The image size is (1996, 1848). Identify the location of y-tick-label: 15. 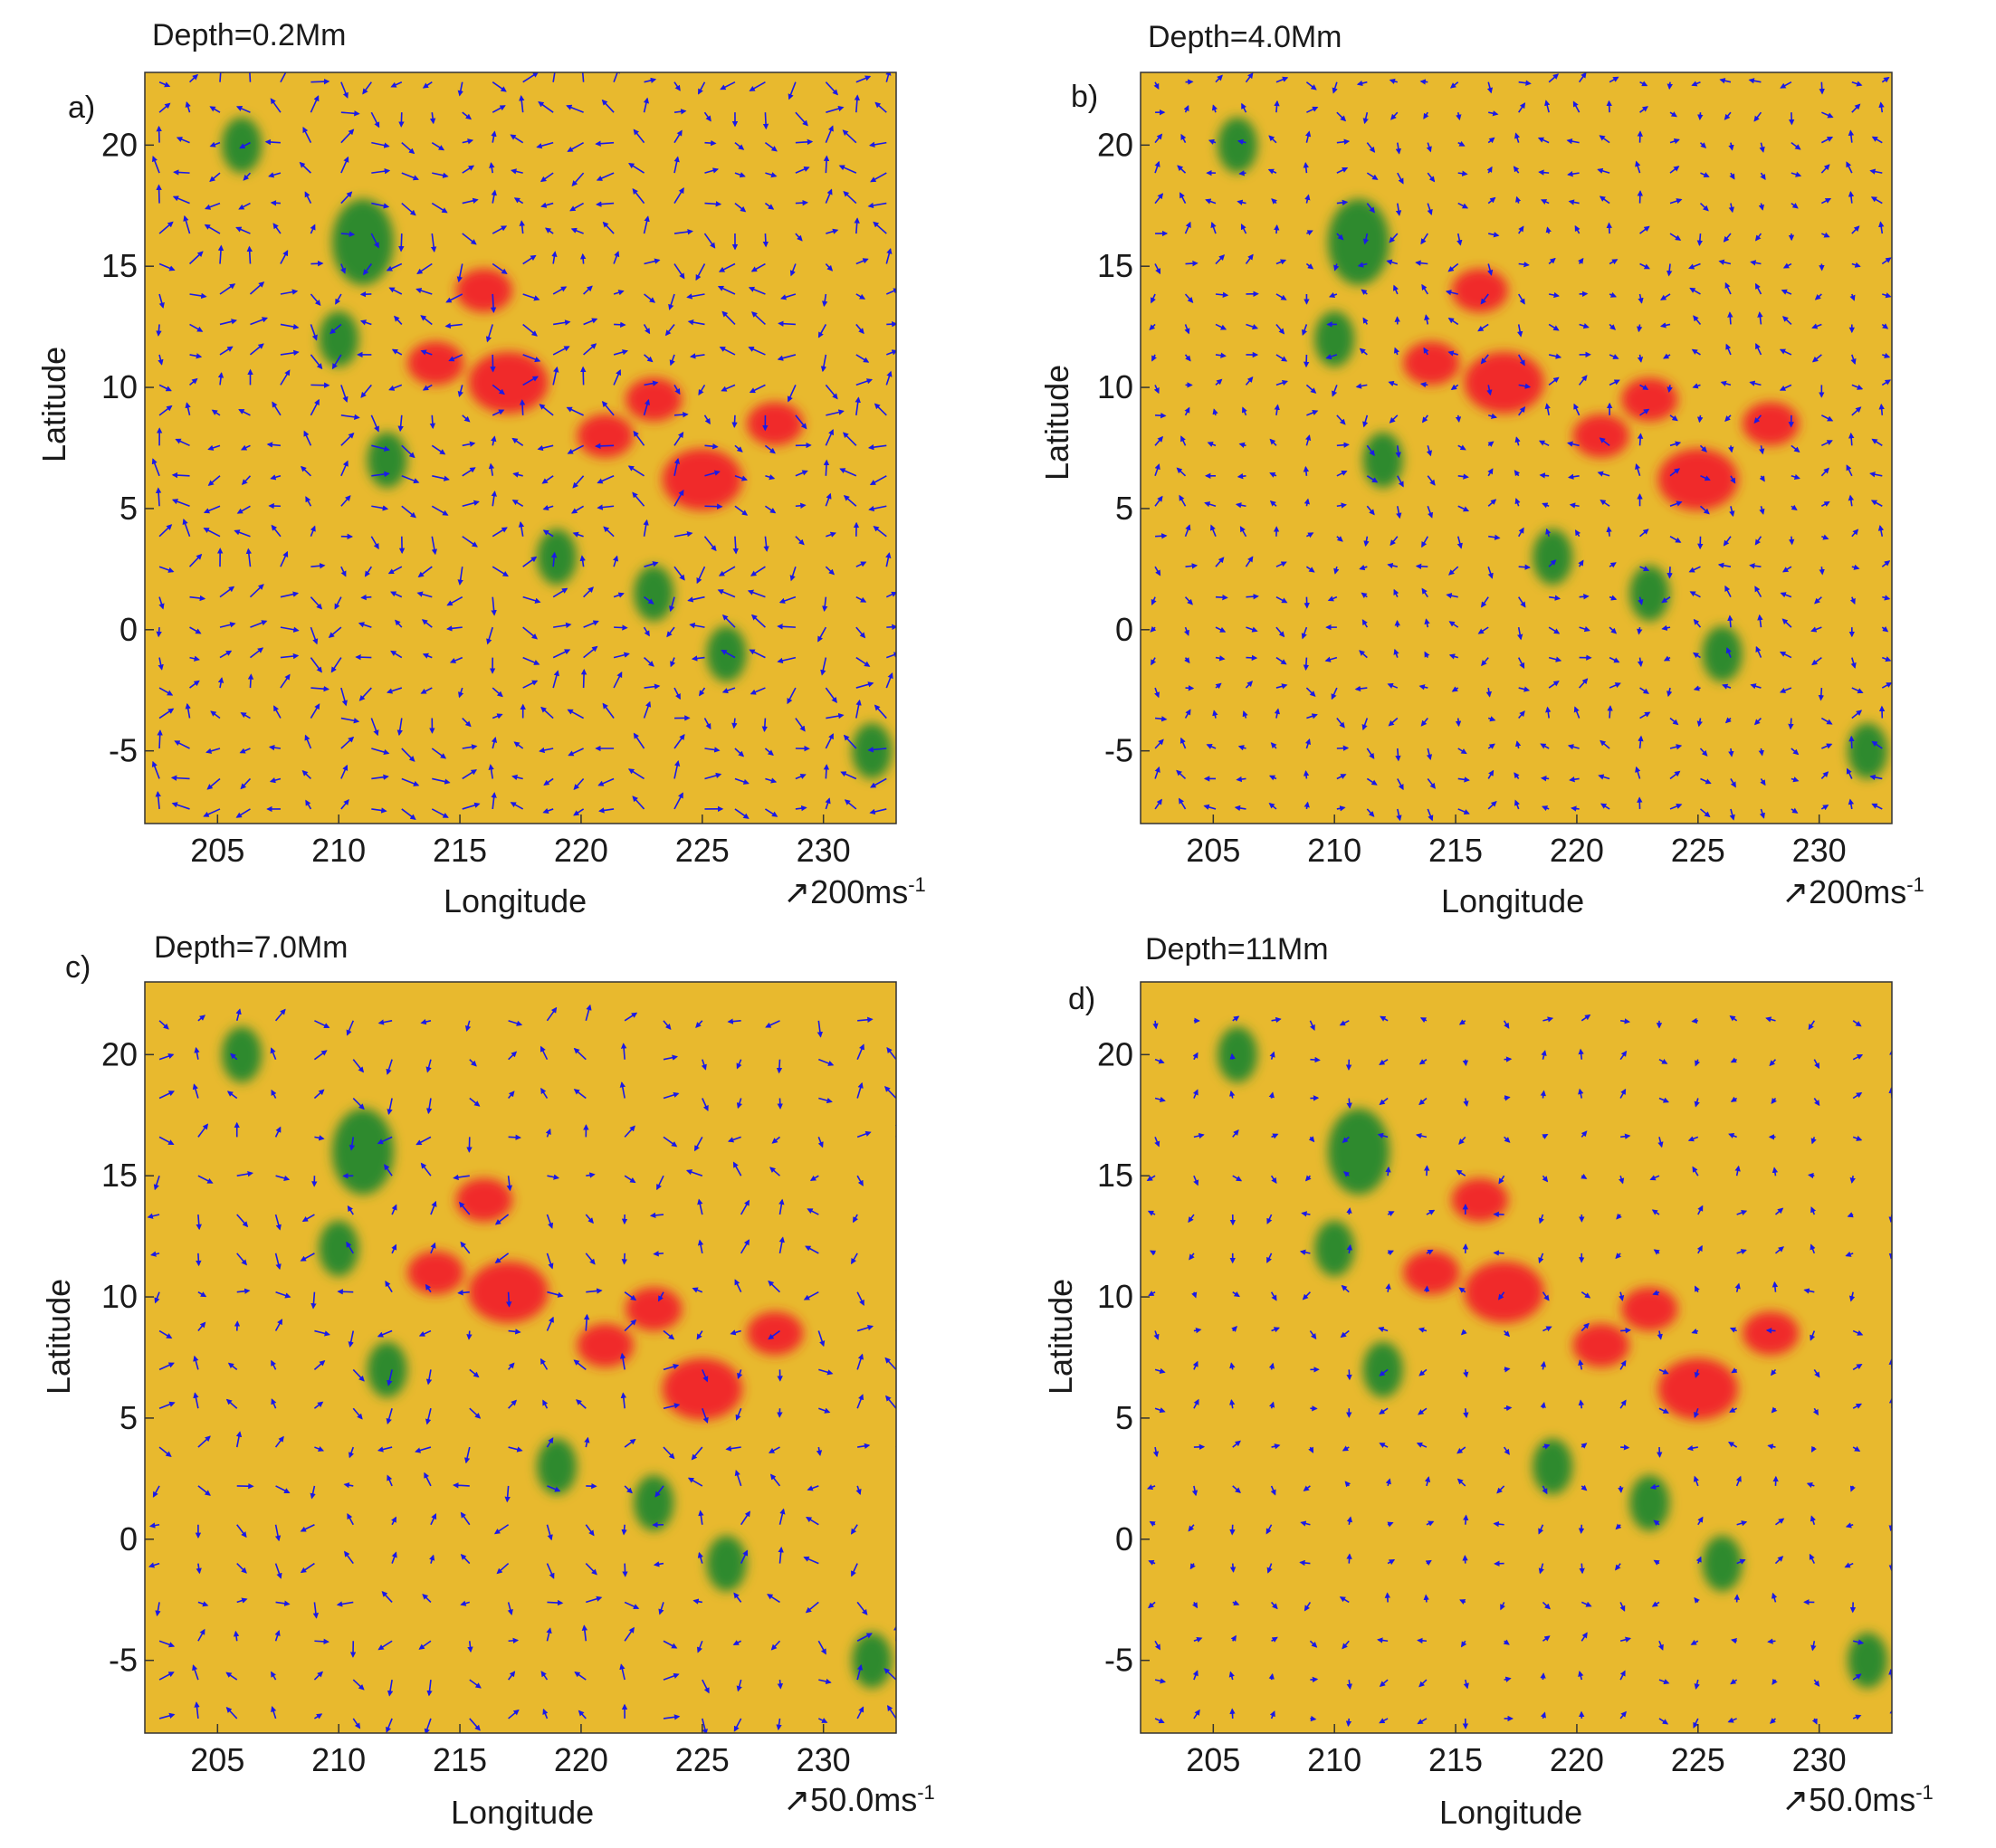
(1115, 1175).